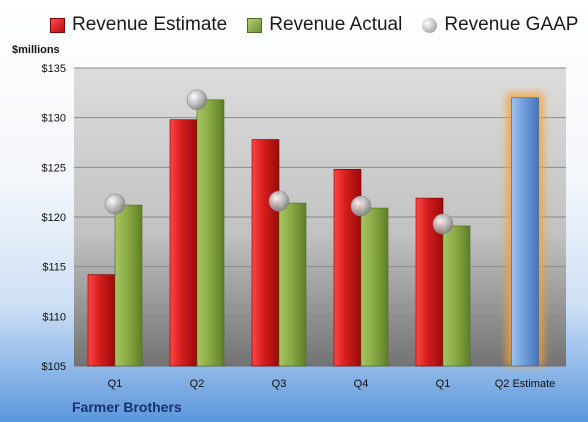 The width and height of the screenshot is (588, 422). Describe the element at coordinates (54, 69) in the screenshot. I see `y-tick-label: $135` at that location.